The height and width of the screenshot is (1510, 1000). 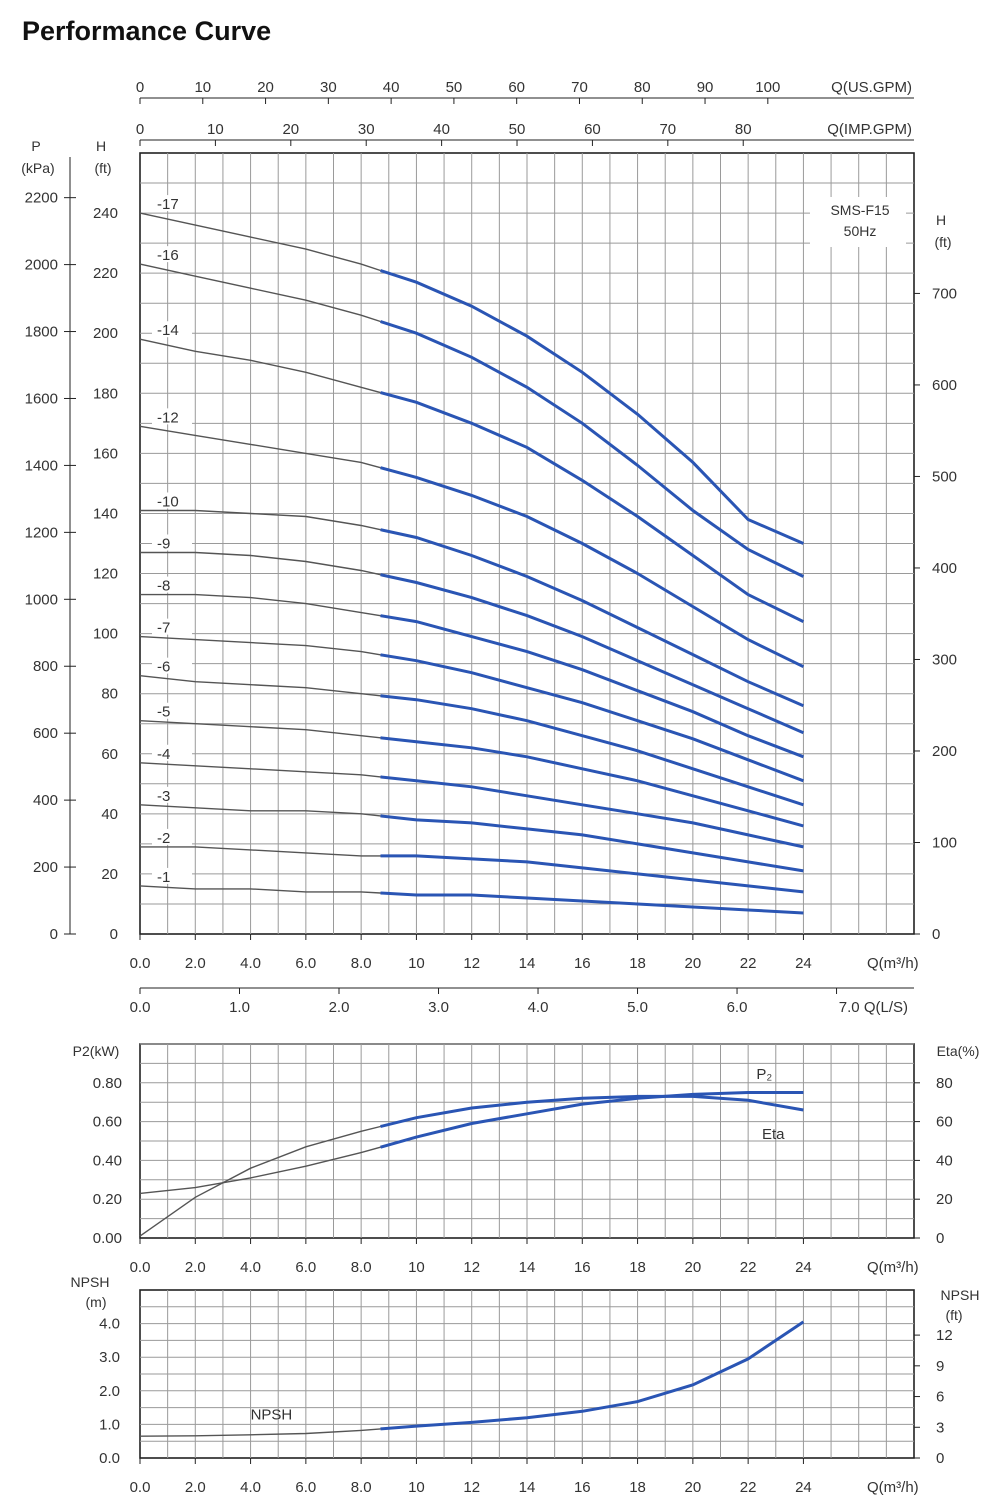 What do you see at coordinates (105, 213) in the screenshot?
I see `h-ft-tick-label: 240` at bounding box center [105, 213].